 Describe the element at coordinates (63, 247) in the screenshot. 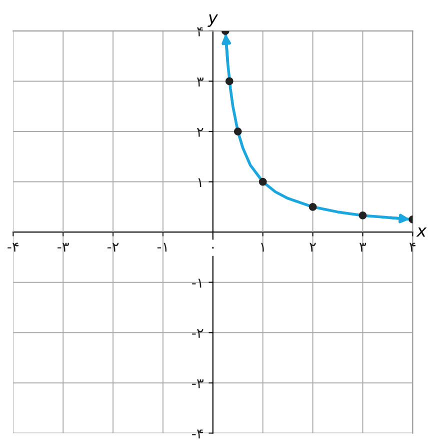

I see `x-tick-label: -۳` at that location.